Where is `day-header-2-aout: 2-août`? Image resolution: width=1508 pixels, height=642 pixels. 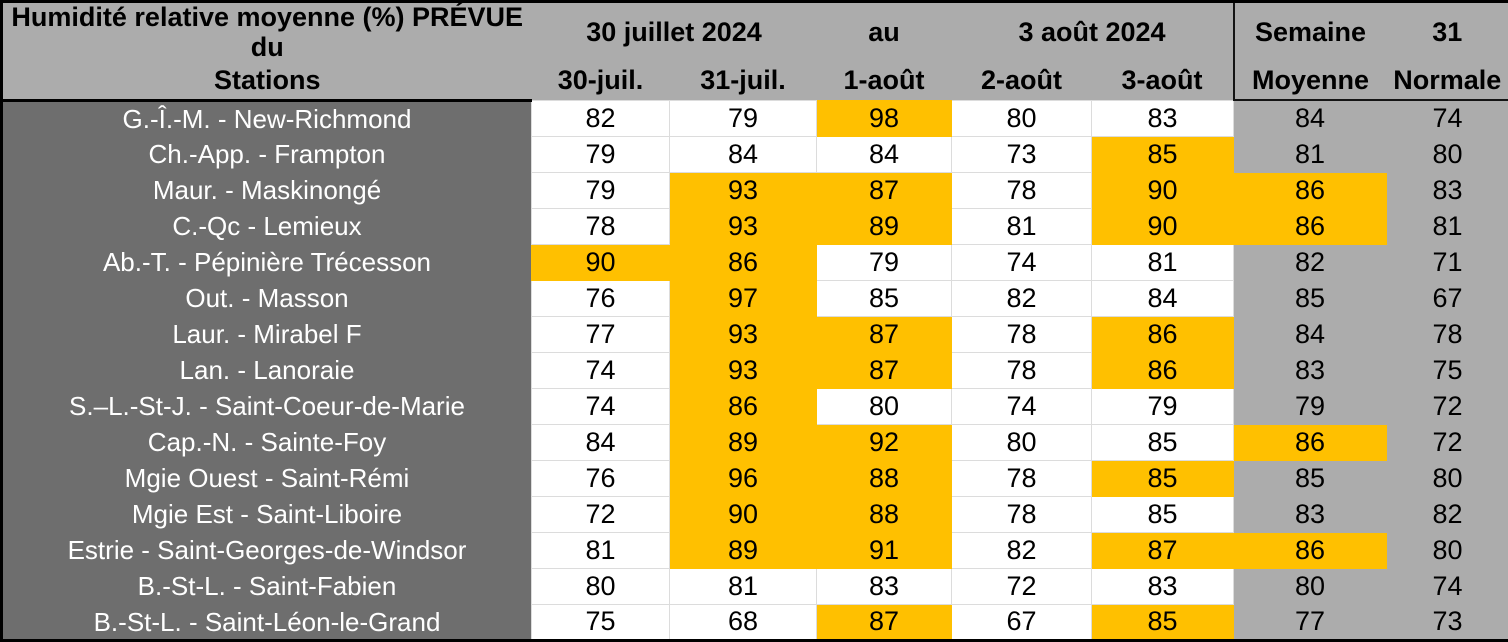
day-header-2-aout: 2-août is located at coordinates (1022, 81).